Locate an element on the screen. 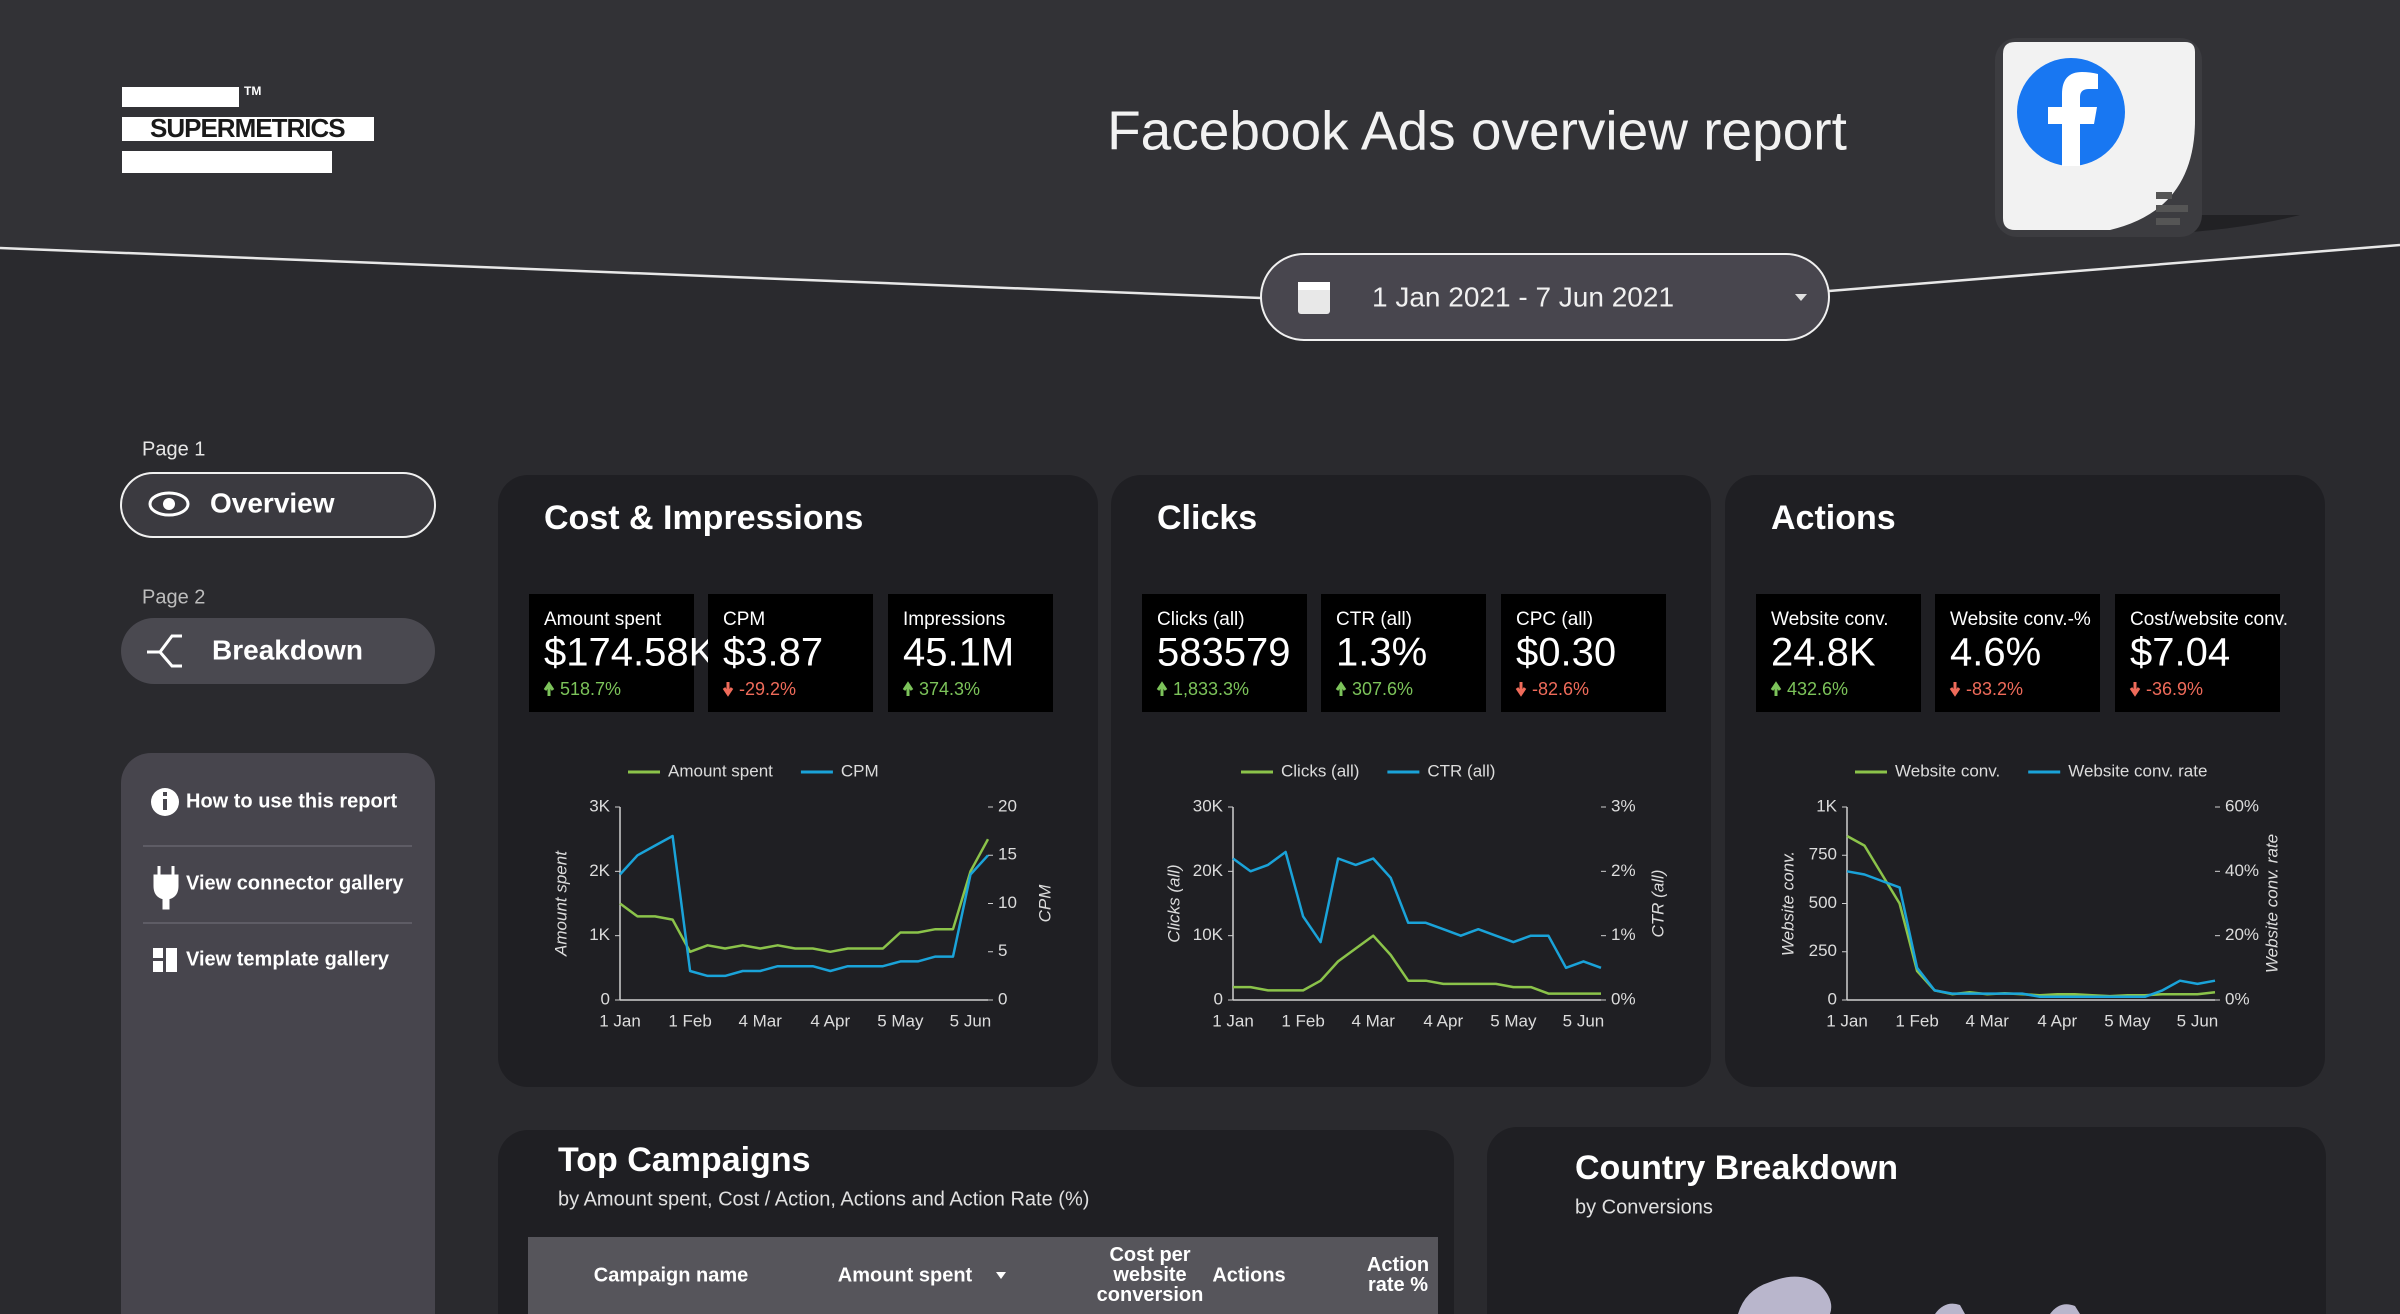 Image resolution: width=2400 pixels, height=1314 pixels. nav-page-name: Overview is located at coordinates (272, 502).